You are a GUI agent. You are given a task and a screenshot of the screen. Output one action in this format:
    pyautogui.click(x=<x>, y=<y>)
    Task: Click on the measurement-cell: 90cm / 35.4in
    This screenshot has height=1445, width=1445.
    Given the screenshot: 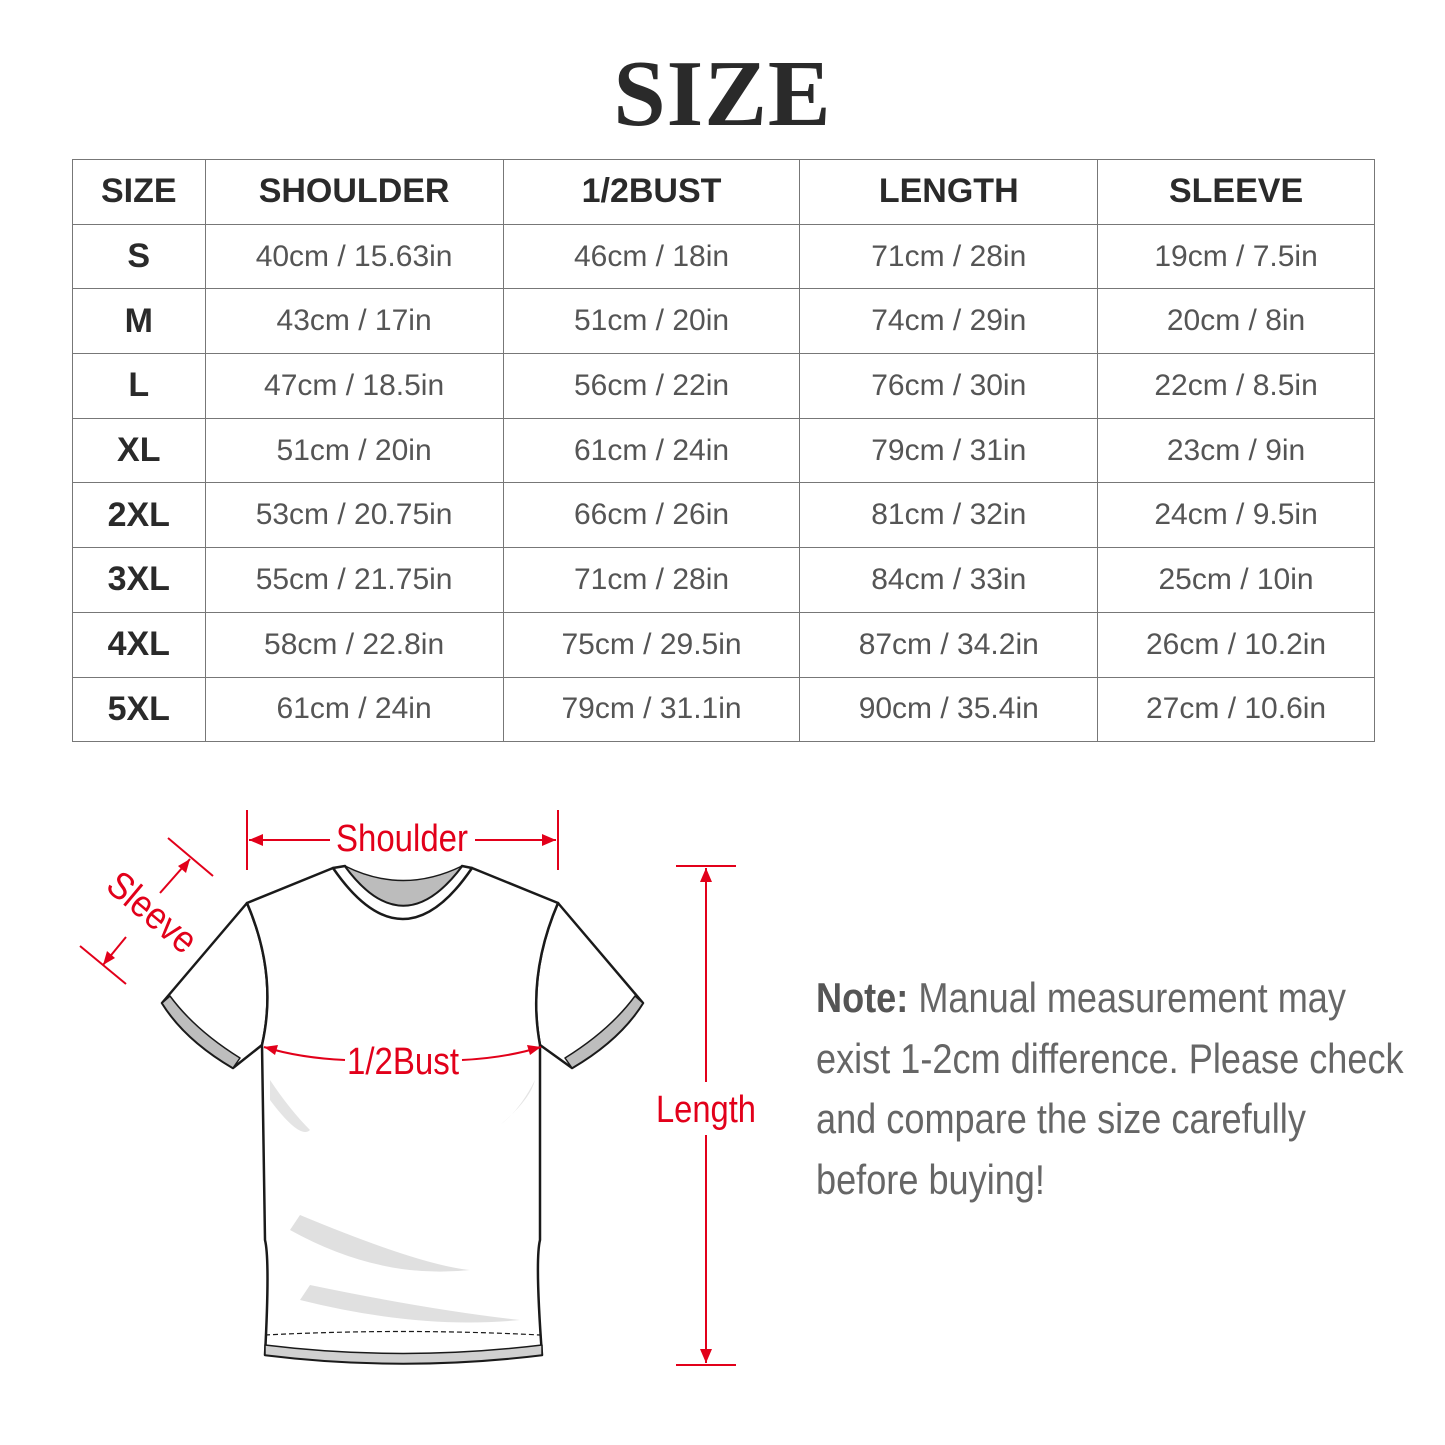 What is the action you would take?
    pyautogui.click(x=949, y=709)
    